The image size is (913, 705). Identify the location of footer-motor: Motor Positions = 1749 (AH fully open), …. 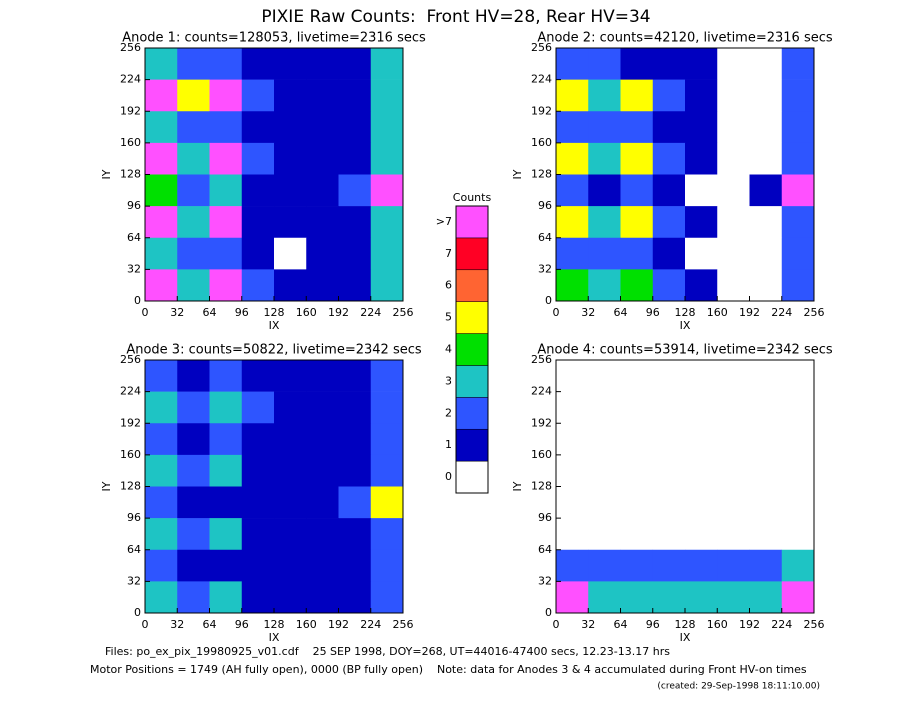
(448, 669).